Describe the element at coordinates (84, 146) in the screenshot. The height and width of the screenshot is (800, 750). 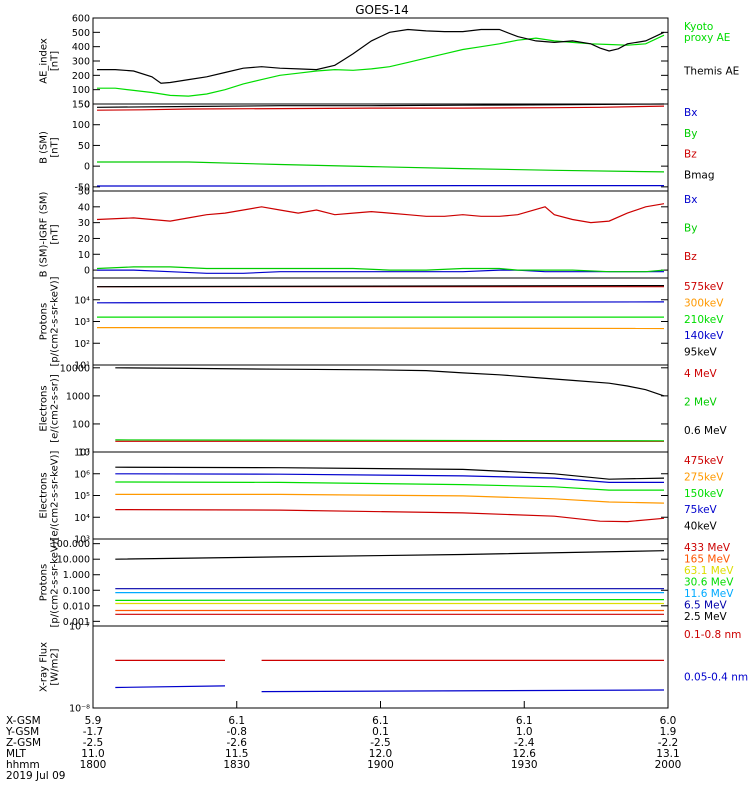
I see `y-tick-label: 50` at that location.